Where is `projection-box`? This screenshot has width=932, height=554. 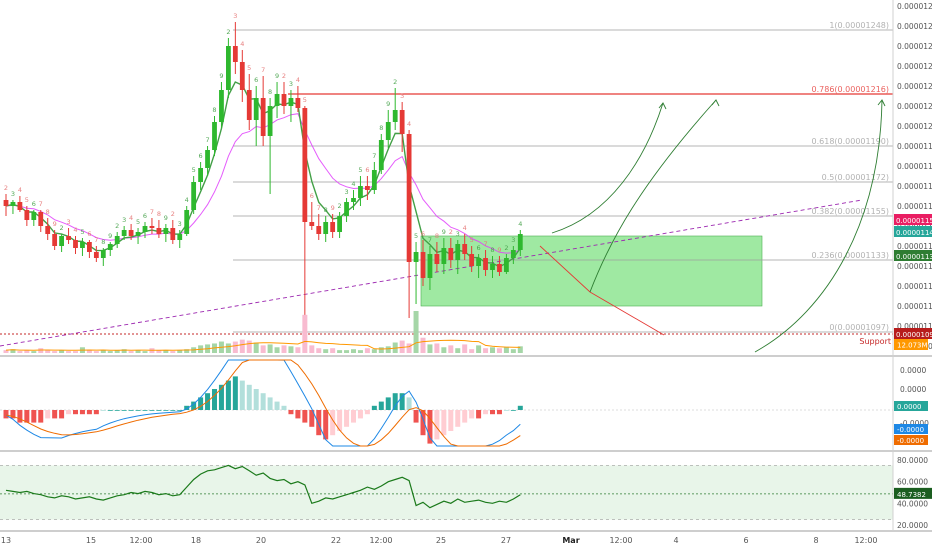 projection-box is located at coordinates (591, 271).